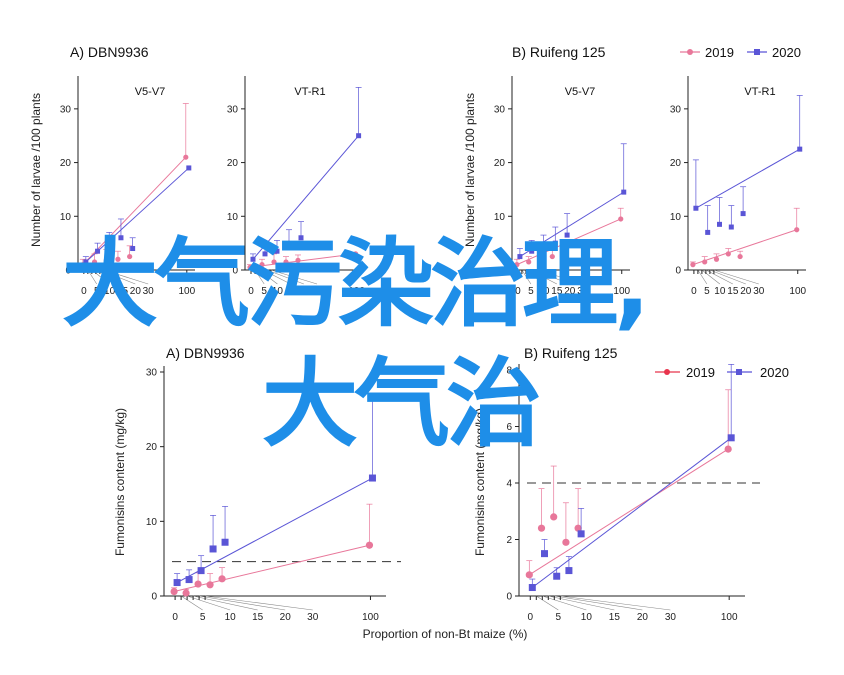 Image resolution: width=844 pixels, height=675 pixels. What do you see at coordinates (445, 634) in the screenshot?
I see `xlabel-proportion: Proportion of non-Bt maize (%)` at bounding box center [445, 634].